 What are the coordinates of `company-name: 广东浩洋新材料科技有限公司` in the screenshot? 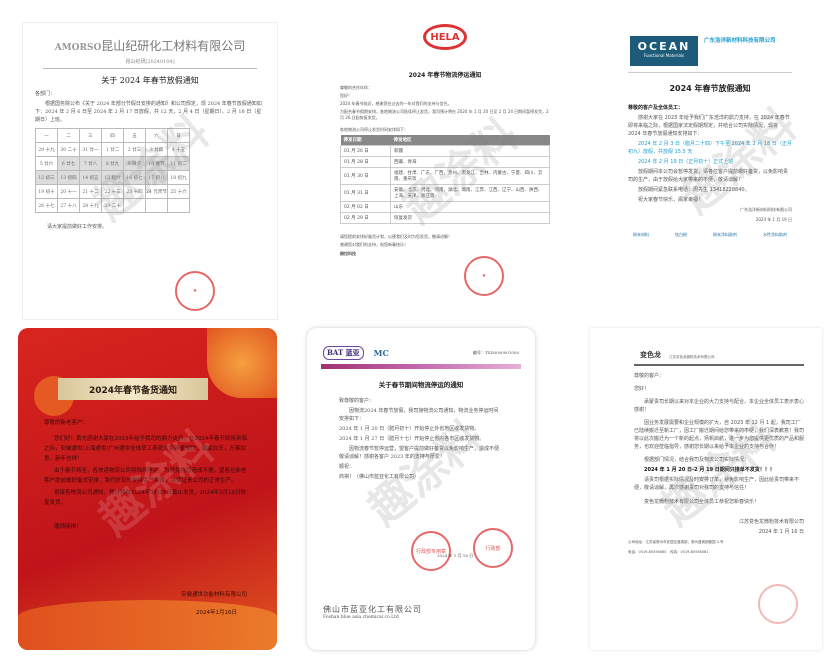 It's located at (740, 41).